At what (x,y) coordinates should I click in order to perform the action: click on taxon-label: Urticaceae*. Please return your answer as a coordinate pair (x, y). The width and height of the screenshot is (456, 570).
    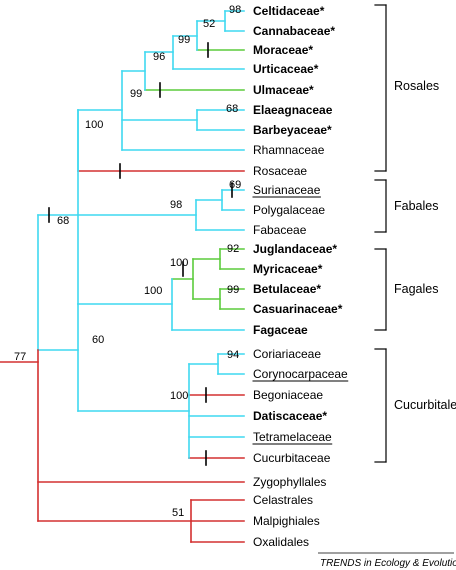
    Looking at the image, I should click on (286, 69).